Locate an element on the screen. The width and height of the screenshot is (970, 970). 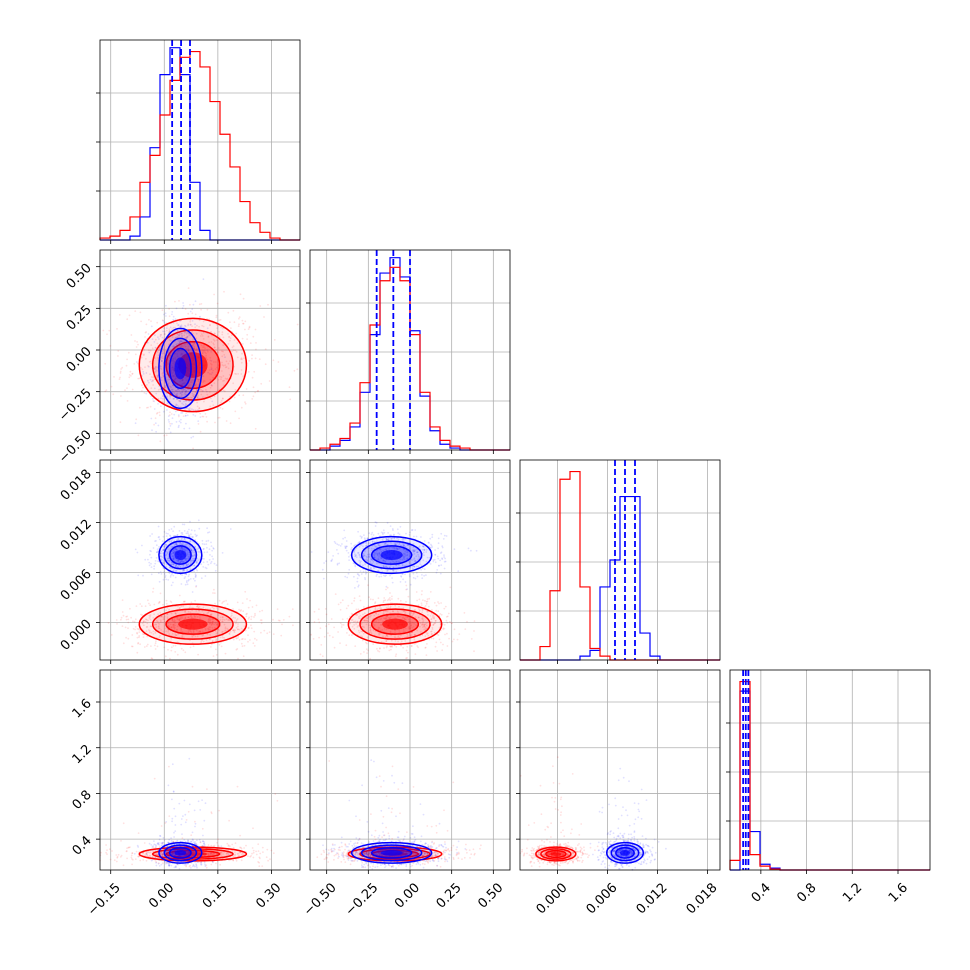
x-tick-label: 0.018 is located at coordinates (702, 898).